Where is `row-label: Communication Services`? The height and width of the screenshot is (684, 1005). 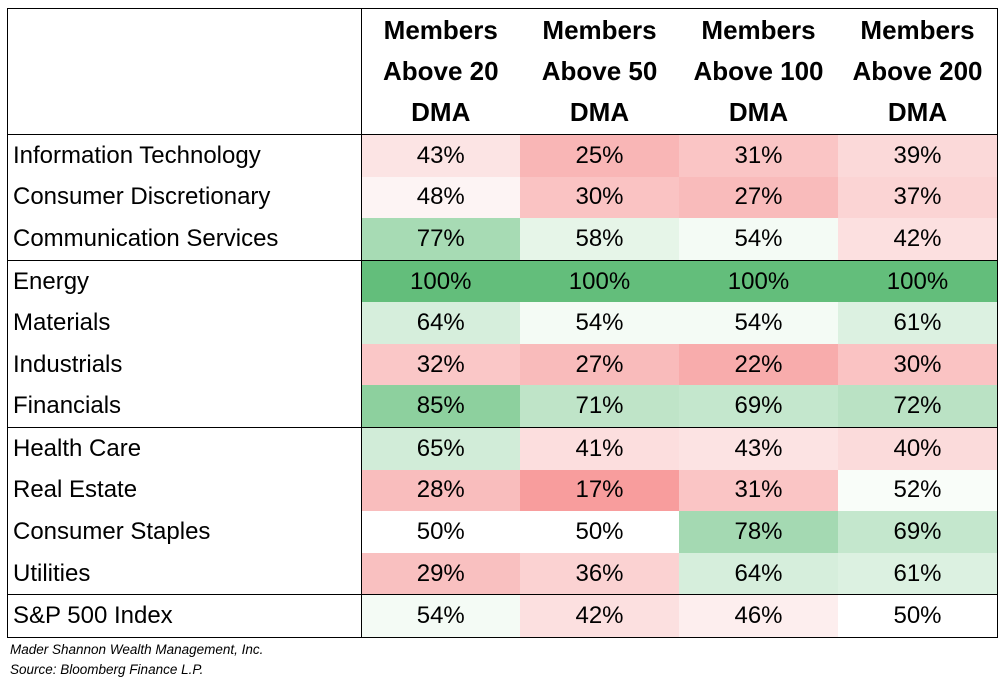 row-label: Communication Services is located at coordinates (185, 239).